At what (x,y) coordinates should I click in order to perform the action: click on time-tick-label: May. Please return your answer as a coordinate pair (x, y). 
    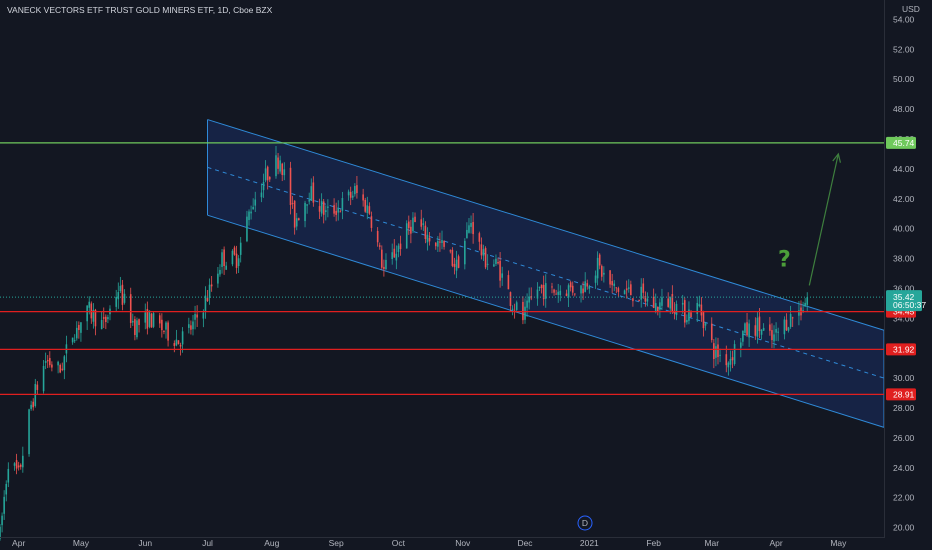
    Looking at the image, I should click on (838, 543).